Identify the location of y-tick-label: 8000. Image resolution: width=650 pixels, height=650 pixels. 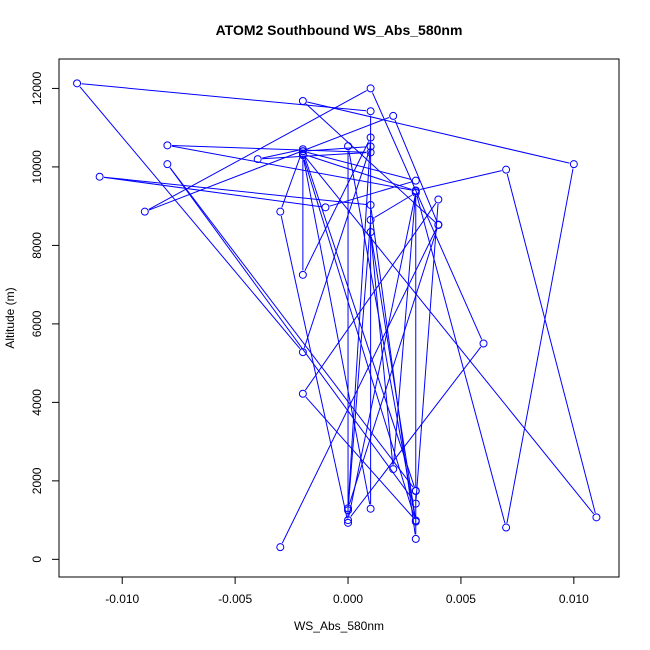
(37, 245).